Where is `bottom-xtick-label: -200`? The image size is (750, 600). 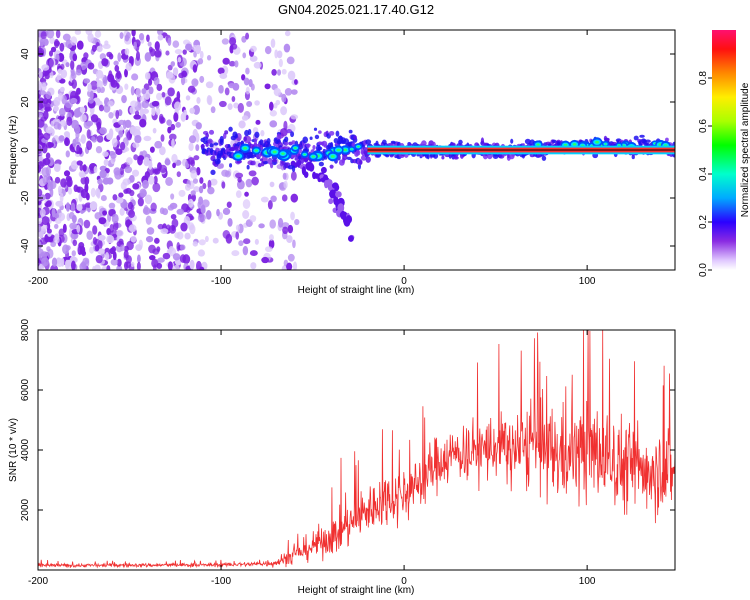
bottom-xtick-label: -200 is located at coordinates (38, 581).